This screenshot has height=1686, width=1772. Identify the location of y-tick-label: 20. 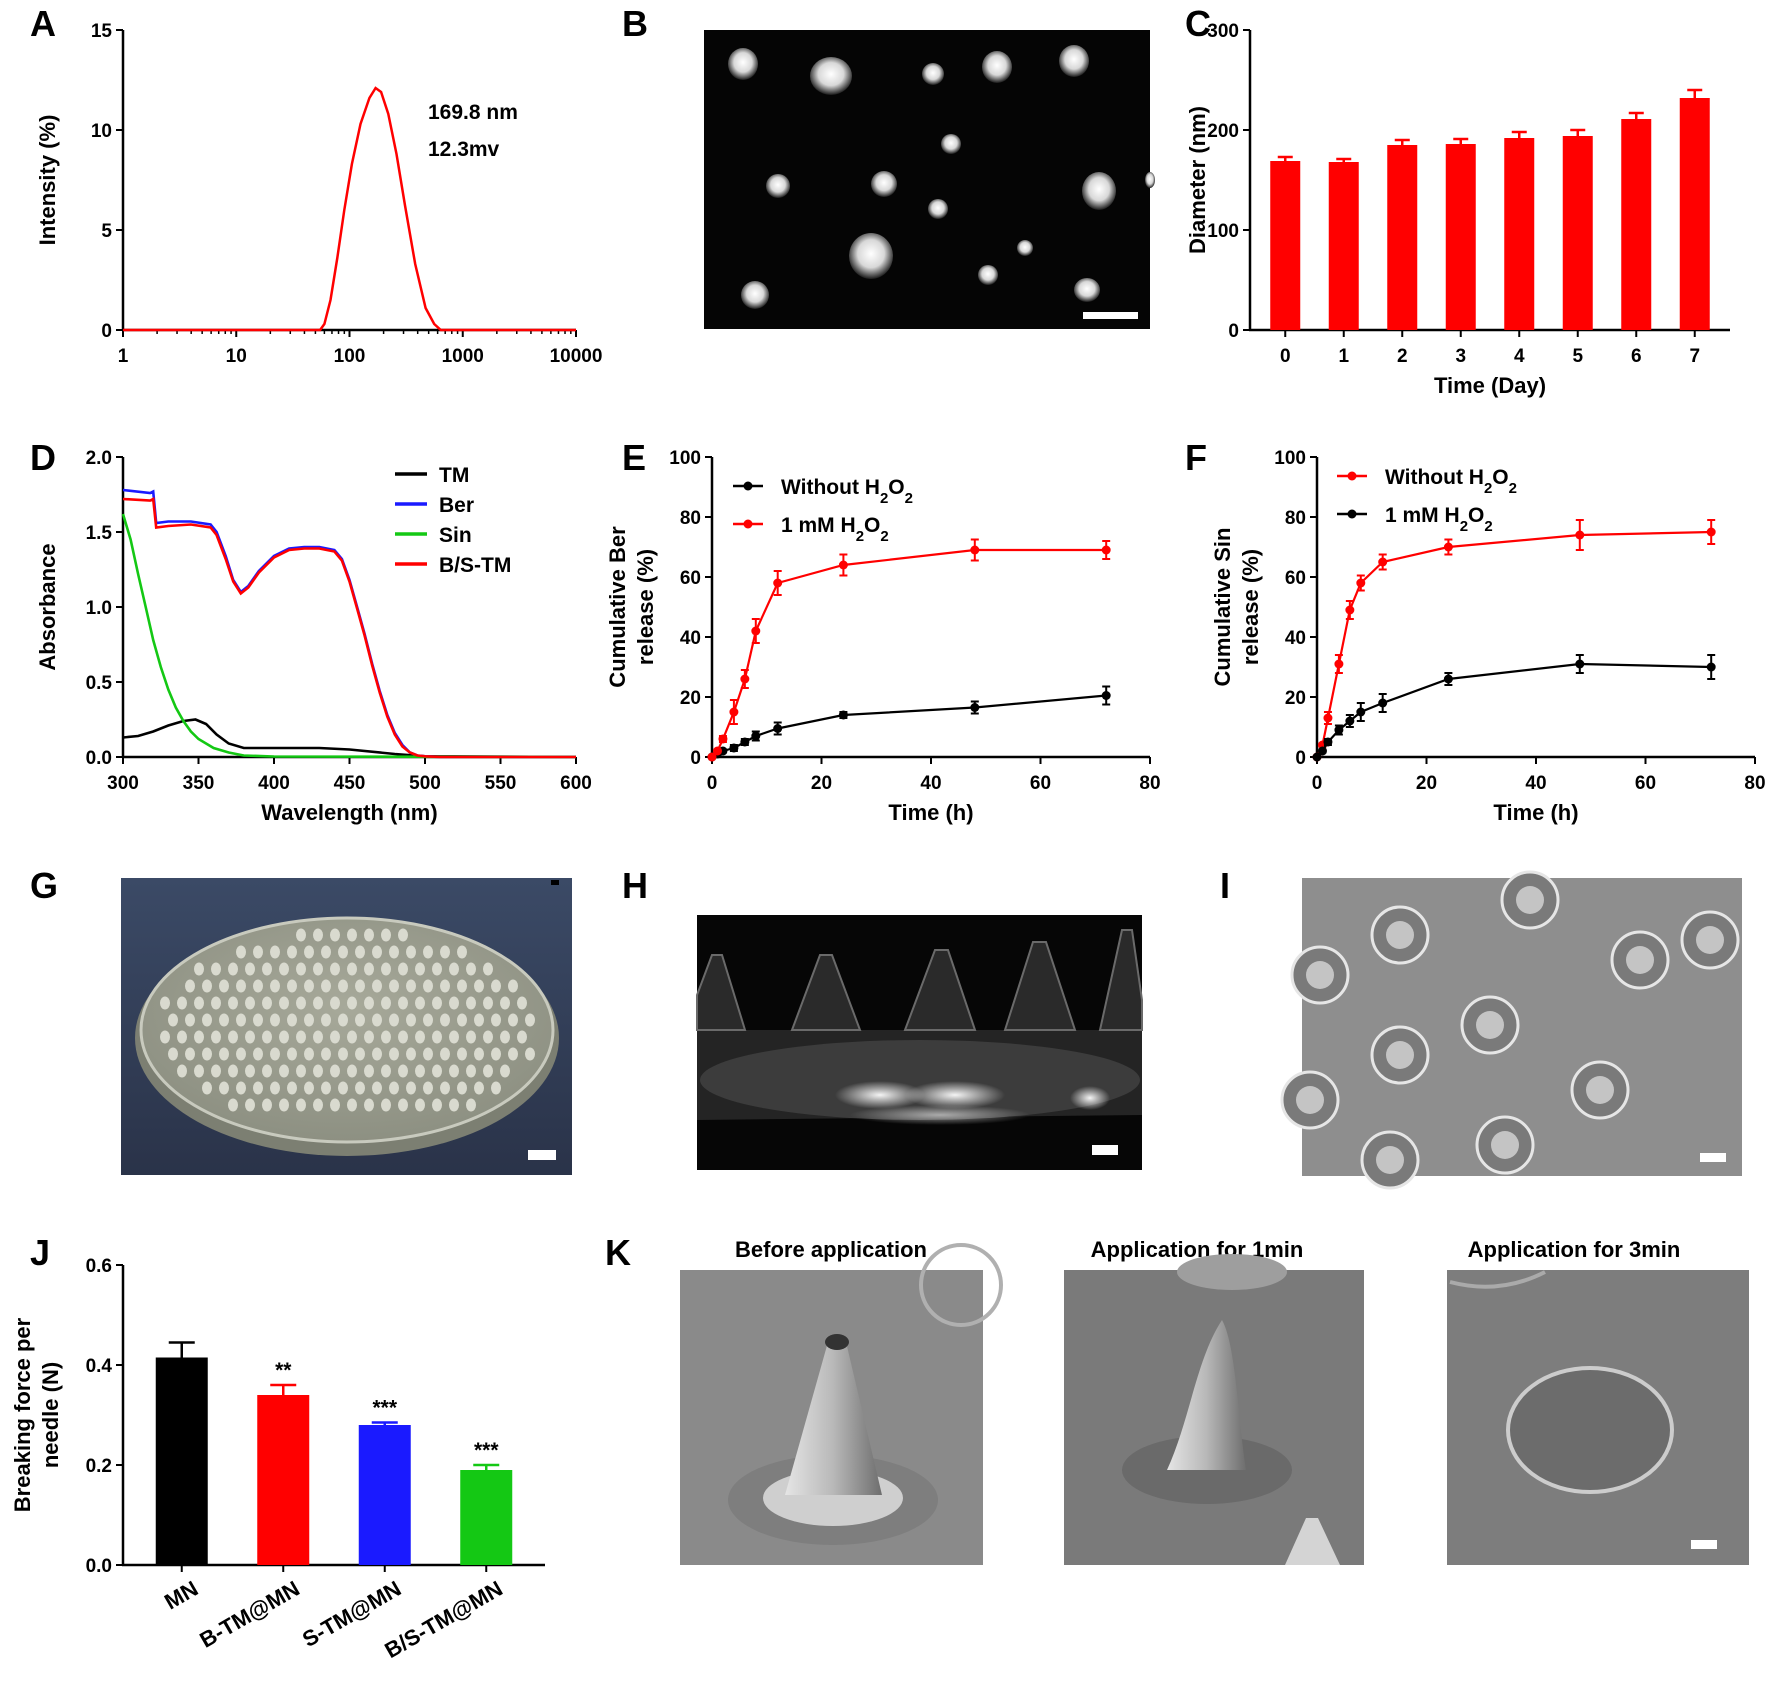
(690, 698).